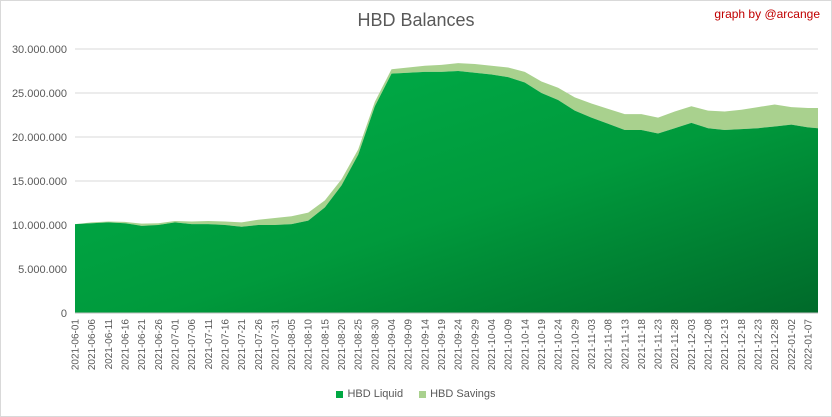  What do you see at coordinates (39, 50) in the screenshot?
I see `y-tick-label: 30.000.000` at bounding box center [39, 50].